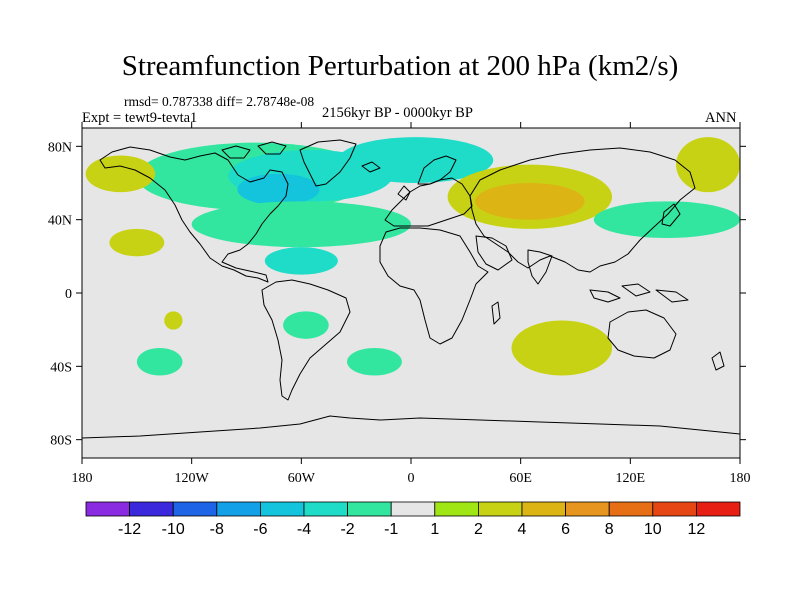  What do you see at coordinates (60, 221) in the screenshot?
I see `y-tick-label-1: 40N` at bounding box center [60, 221].